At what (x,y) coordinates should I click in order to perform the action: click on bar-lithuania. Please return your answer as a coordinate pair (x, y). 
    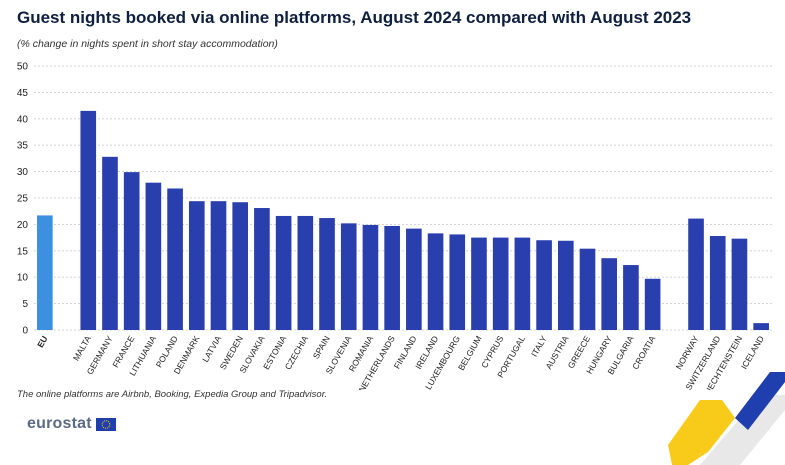
    Looking at the image, I should click on (153, 256).